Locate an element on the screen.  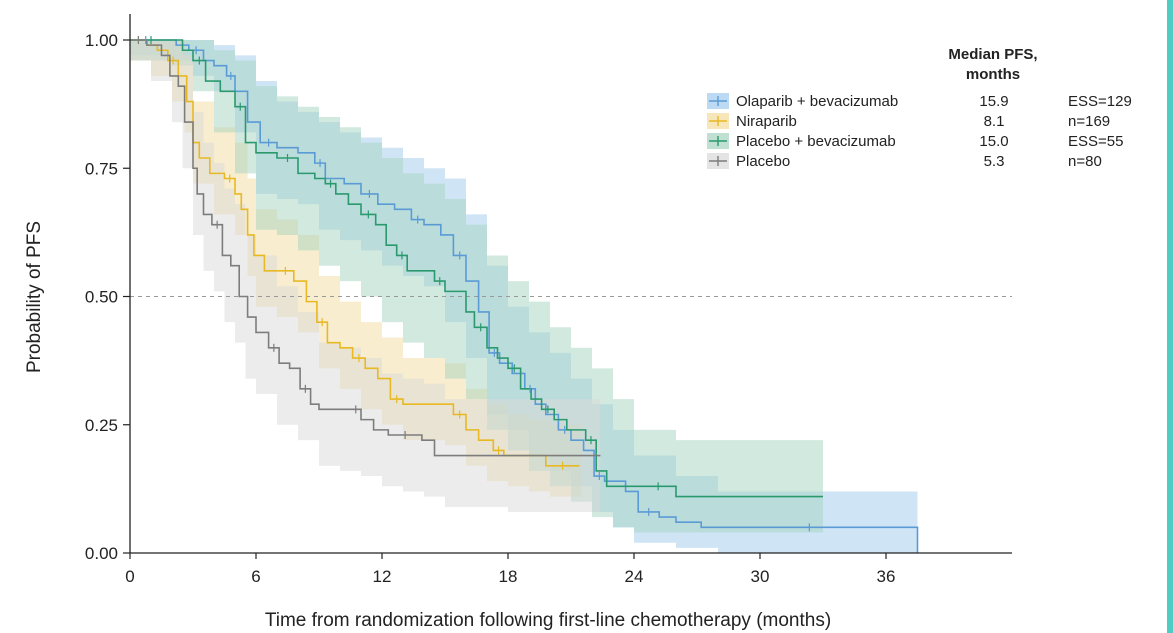
y-ticks: 0.00 0.25 0.50 0.75 1.00 is located at coordinates (107, 297).